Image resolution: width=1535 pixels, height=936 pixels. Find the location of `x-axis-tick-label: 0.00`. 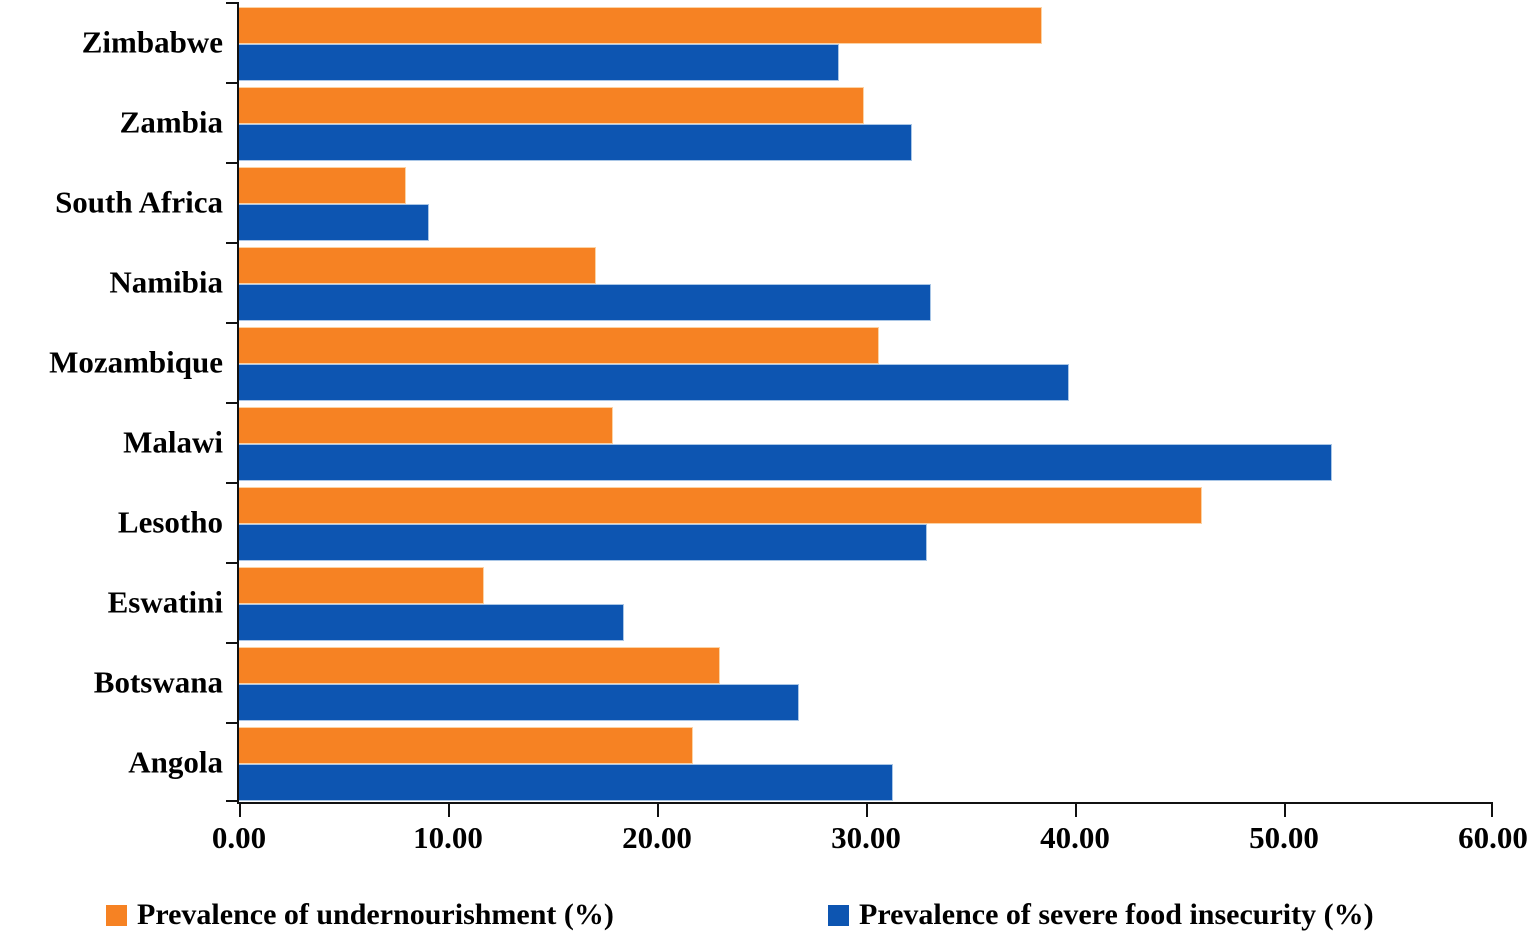

x-axis-tick-label: 0.00 is located at coordinates (239, 837).